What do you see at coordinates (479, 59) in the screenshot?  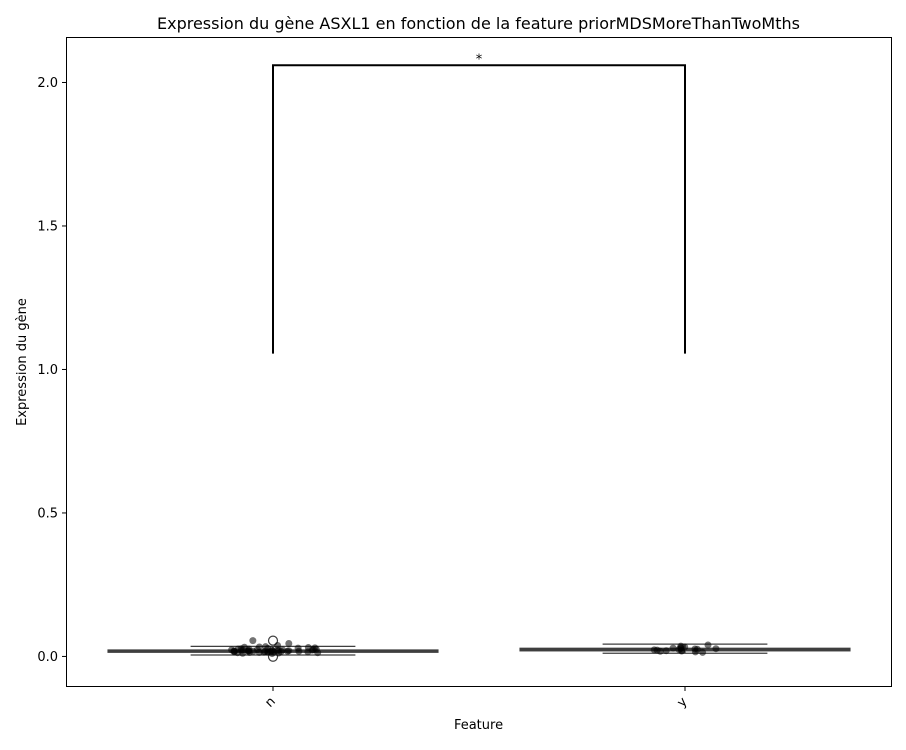 I see `significance-label: *` at bounding box center [479, 59].